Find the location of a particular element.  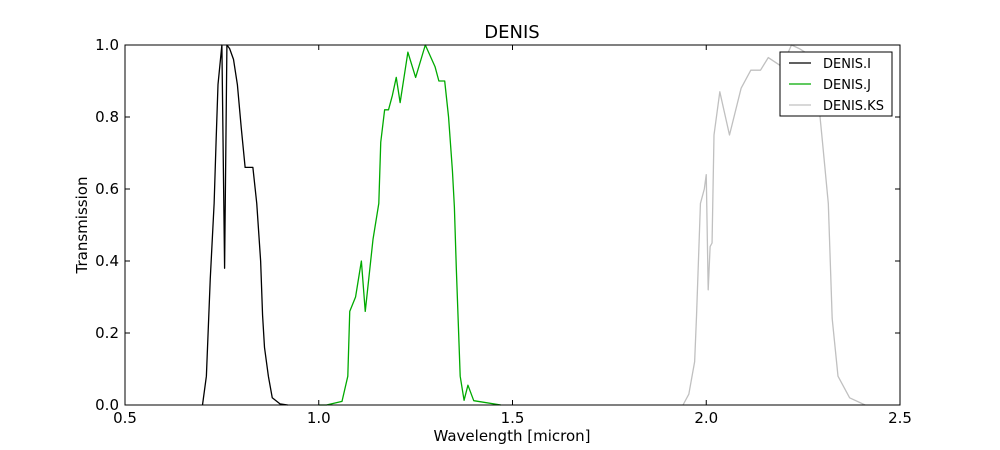

y-axis-title: Transmission is located at coordinates (82, 226).